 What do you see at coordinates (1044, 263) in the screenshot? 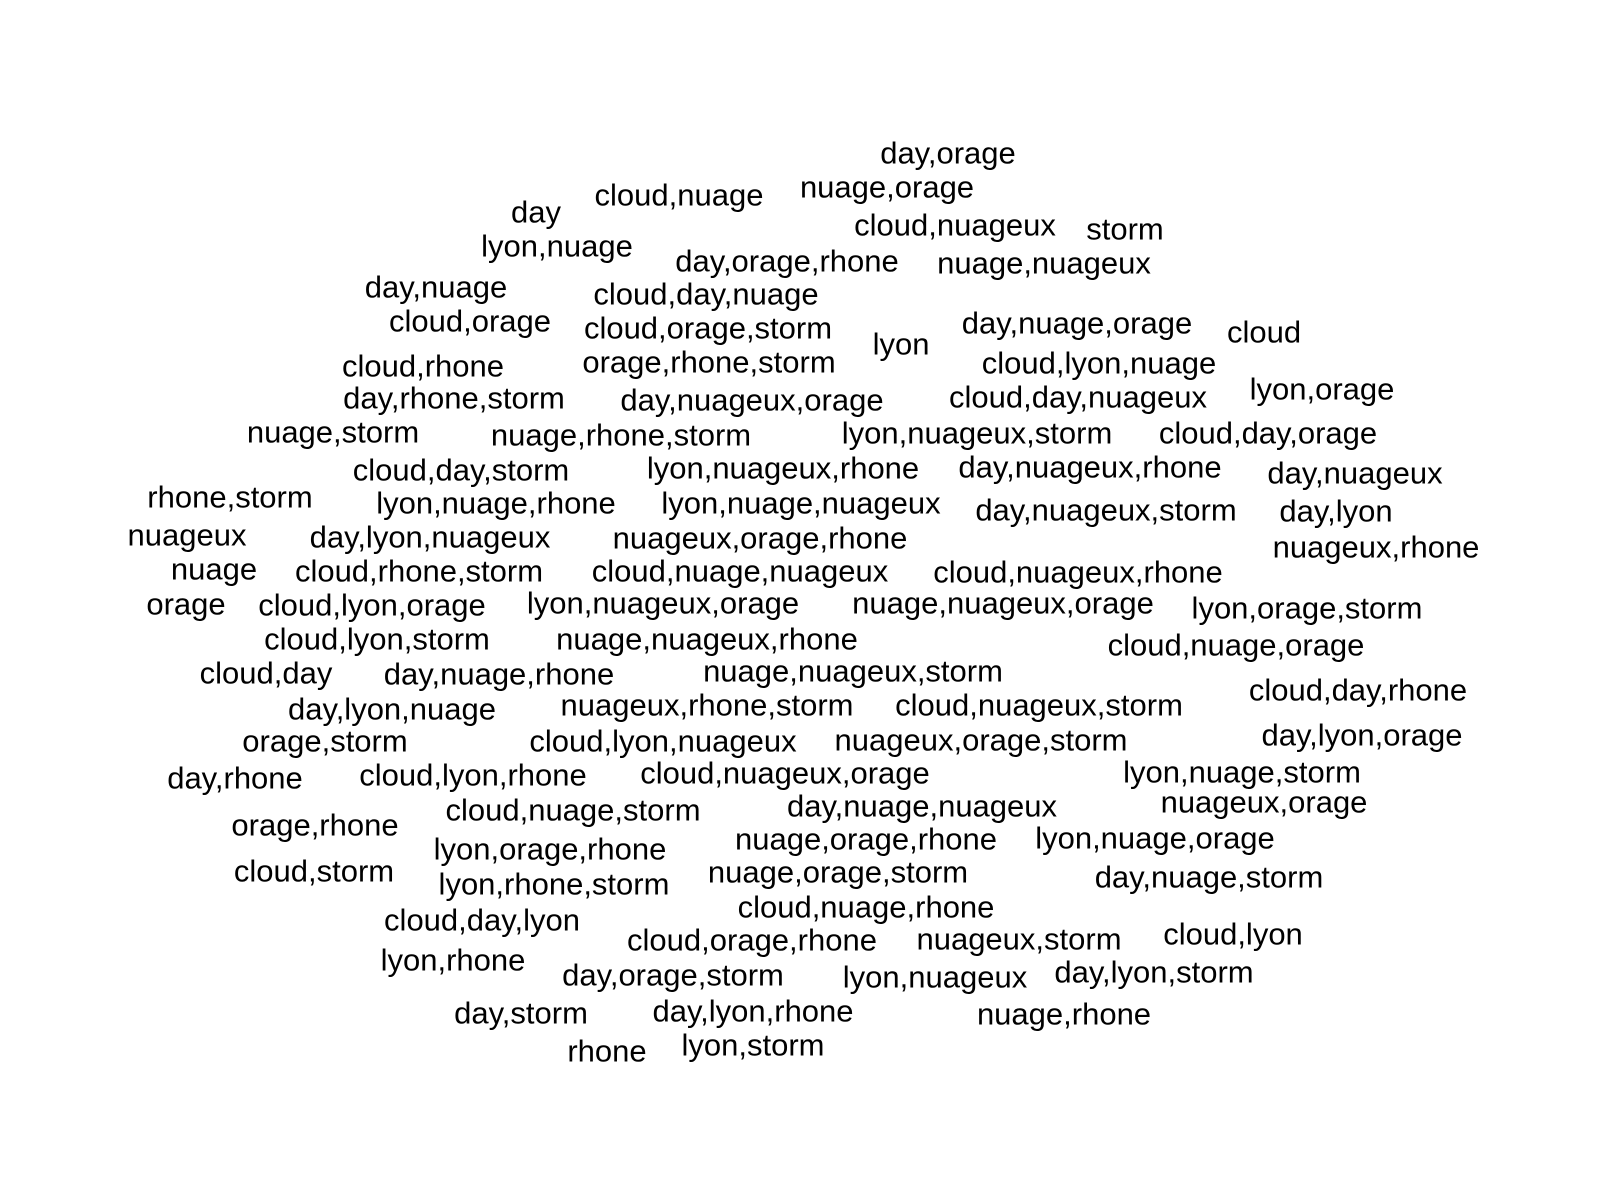
I see `word-cloud-term: nuage,nuageux` at bounding box center [1044, 263].